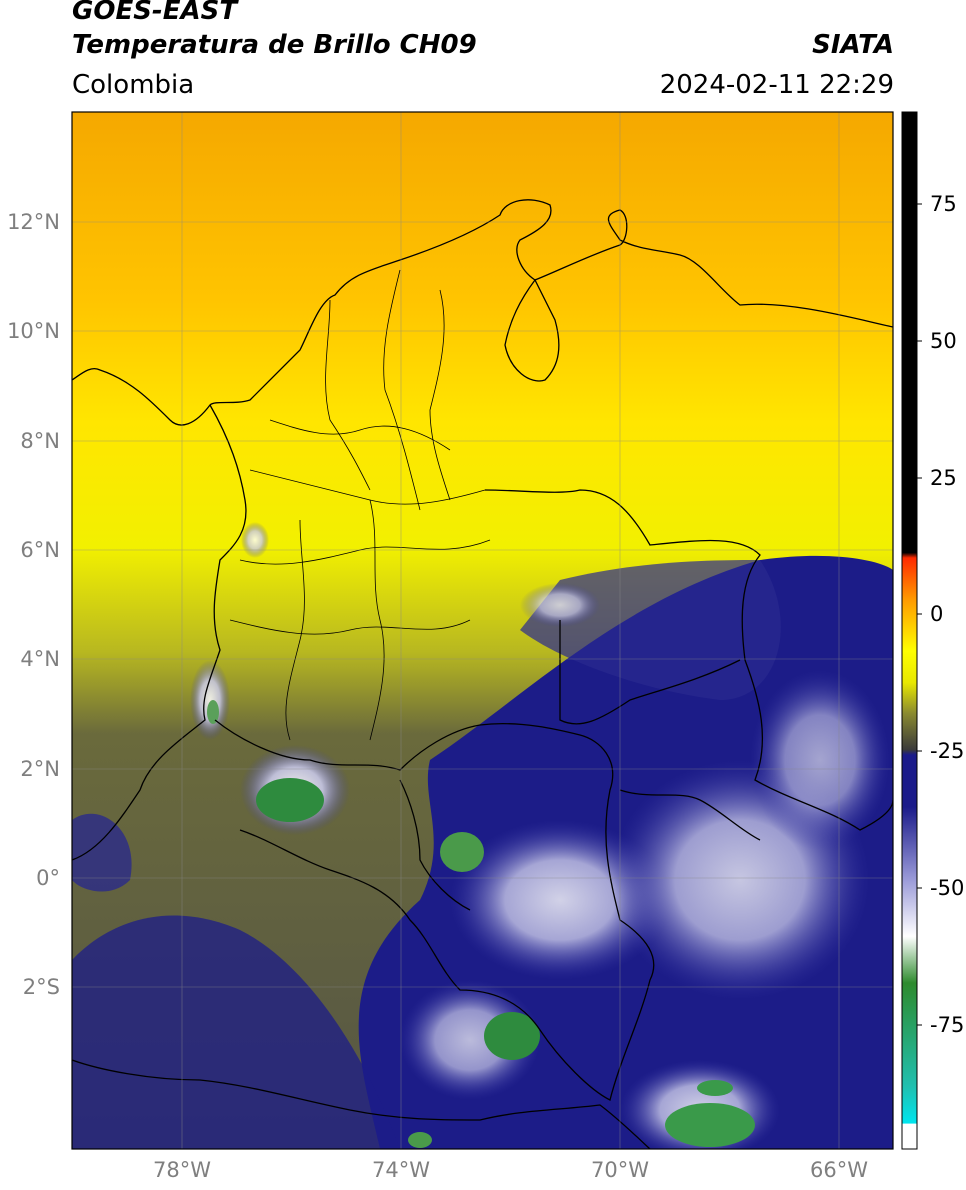  What do you see at coordinates (853, 45) in the screenshot?
I see `source-label: SIATA` at bounding box center [853, 45].